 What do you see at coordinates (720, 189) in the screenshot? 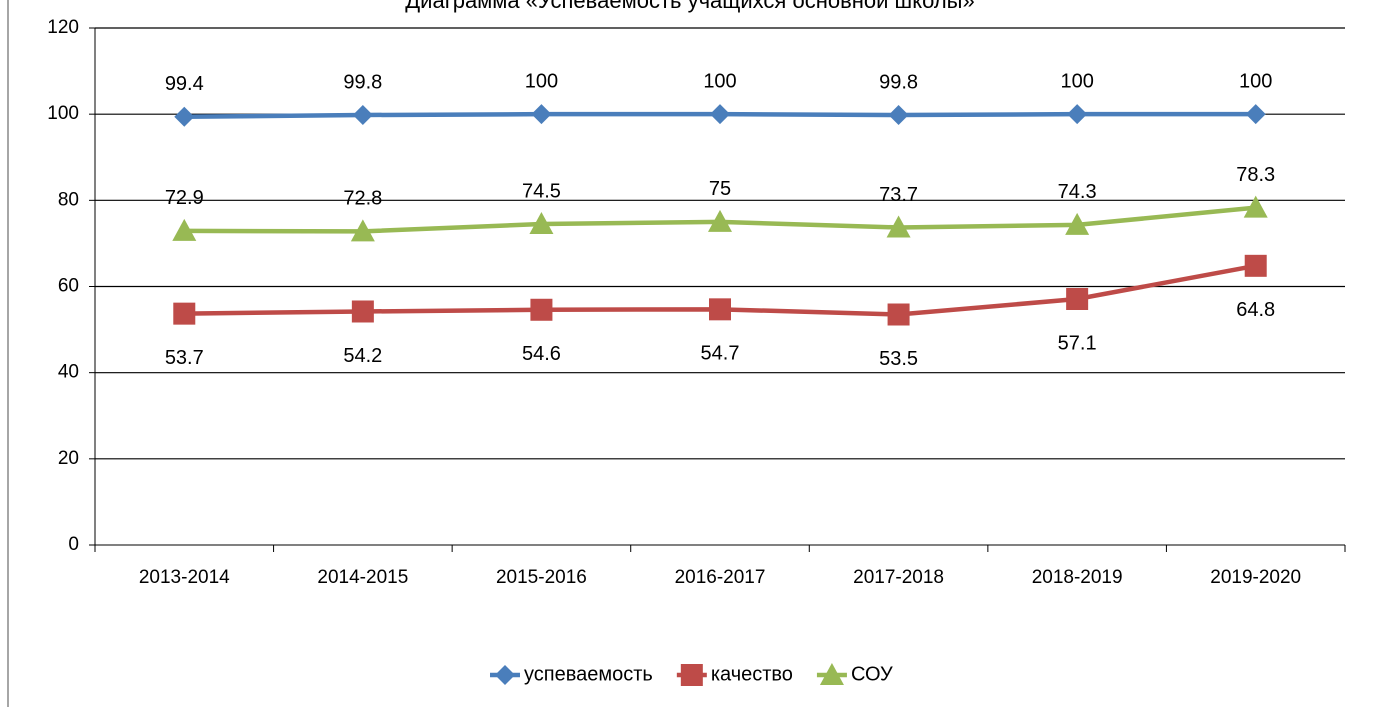
I see `data-label: 75` at bounding box center [720, 189].